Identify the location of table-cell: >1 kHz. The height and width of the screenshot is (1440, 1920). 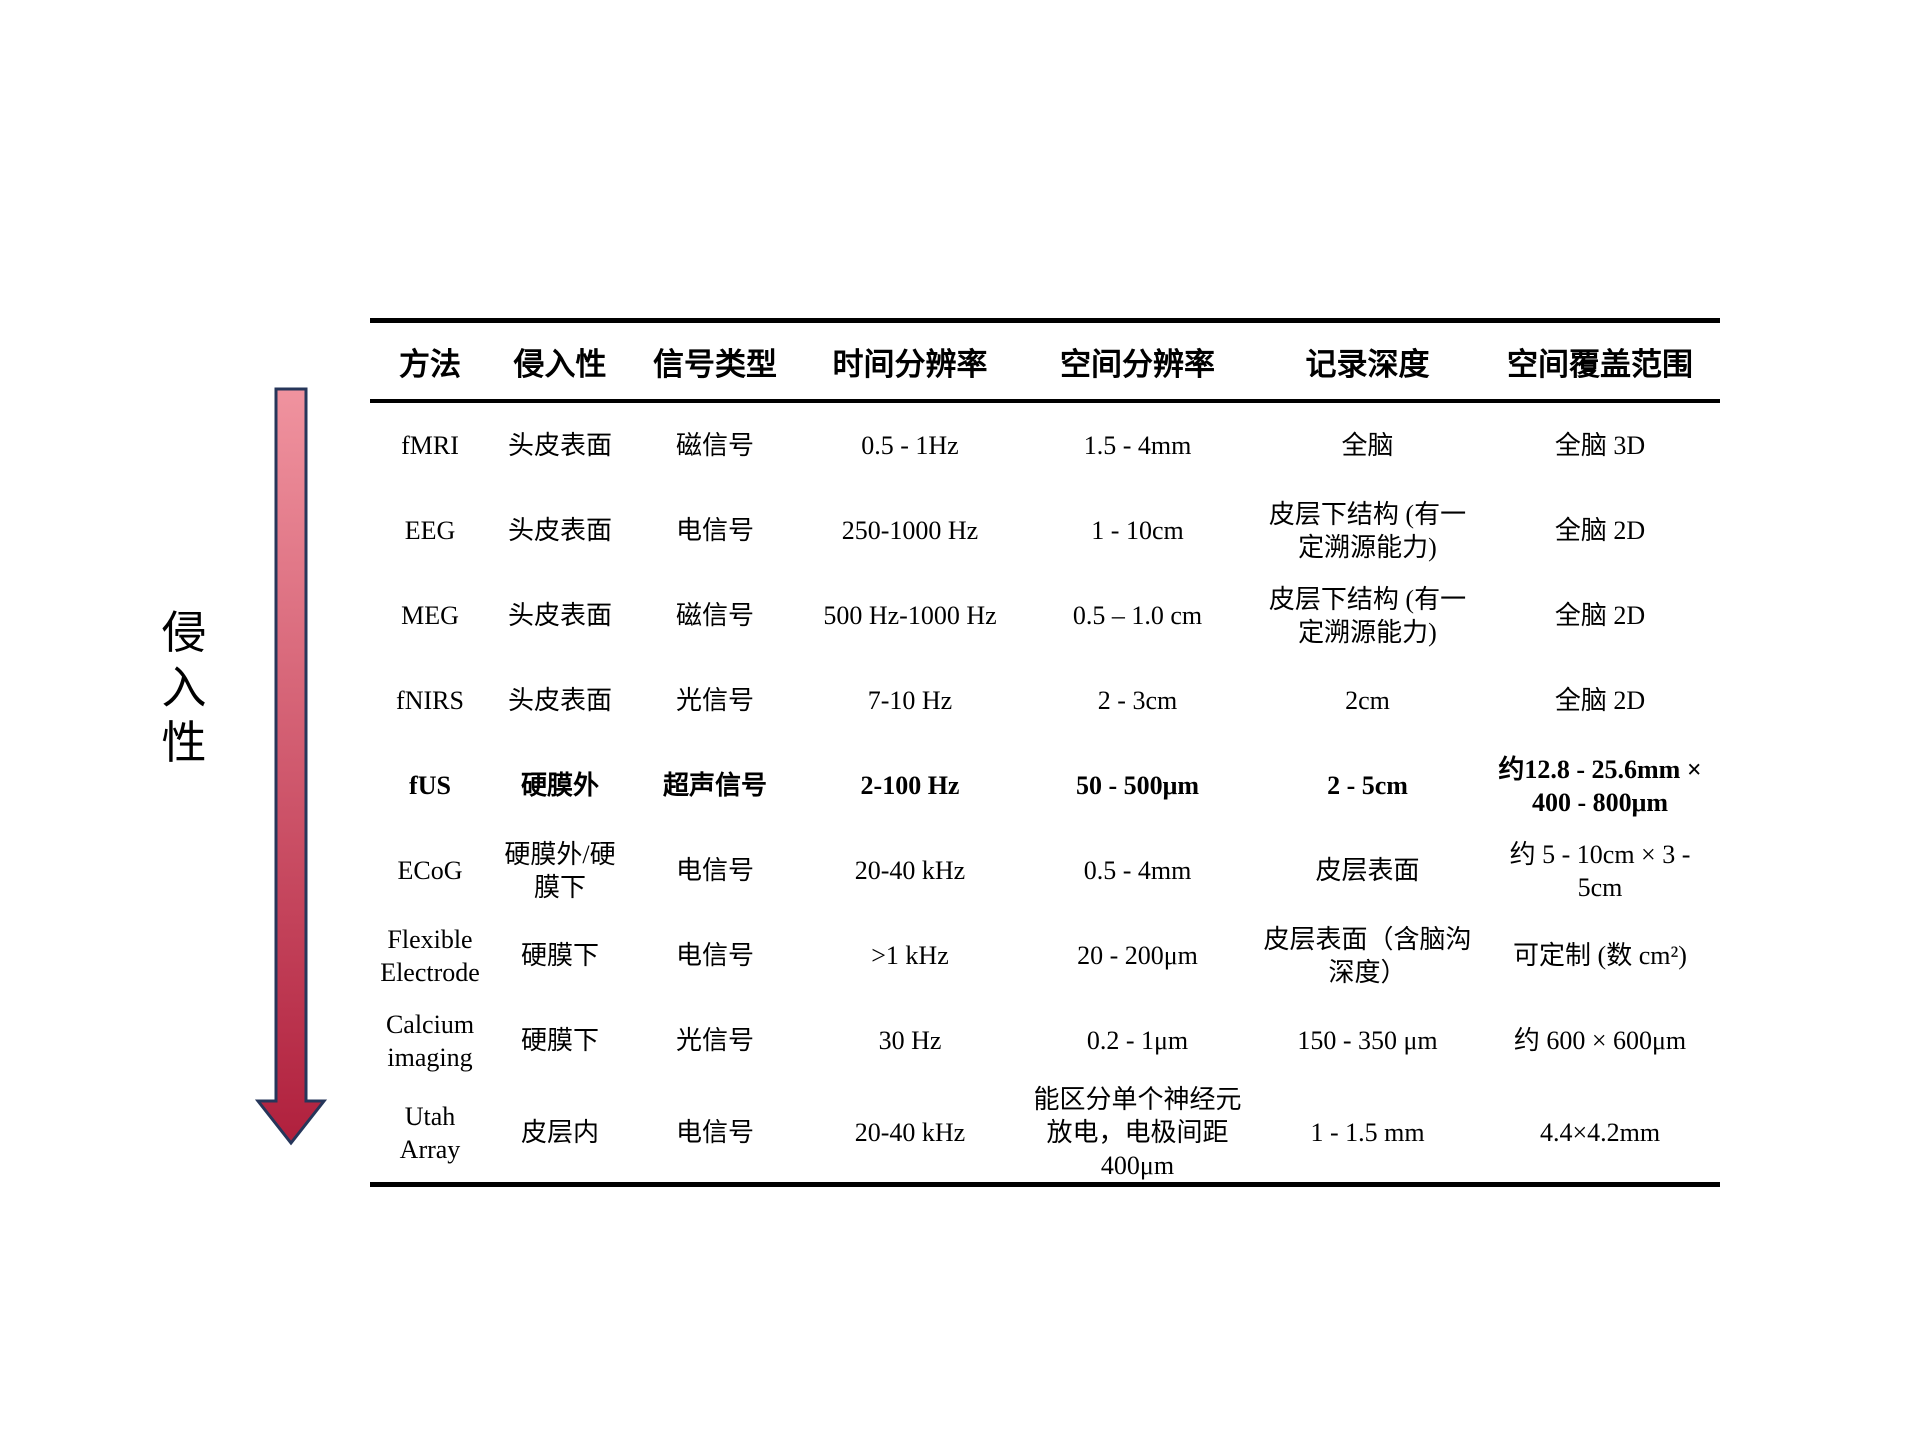
(910, 955).